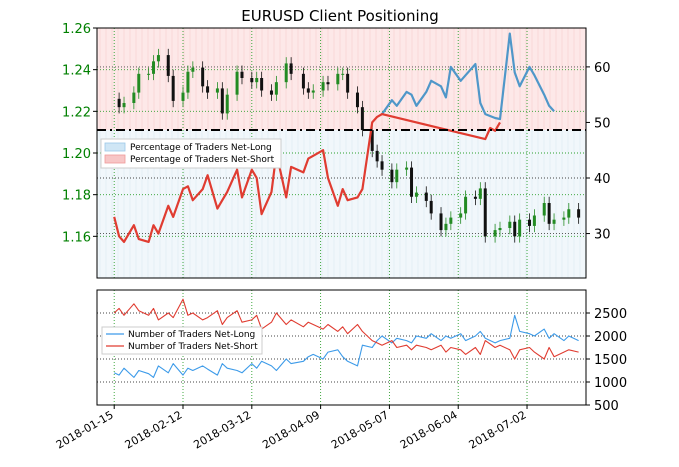 This screenshot has height=467, width=679. What do you see at coordinates (340, 16) in the screenshot?
I see `chart-title: EURUSD Client Positioning` at bounding box center [340, 16].